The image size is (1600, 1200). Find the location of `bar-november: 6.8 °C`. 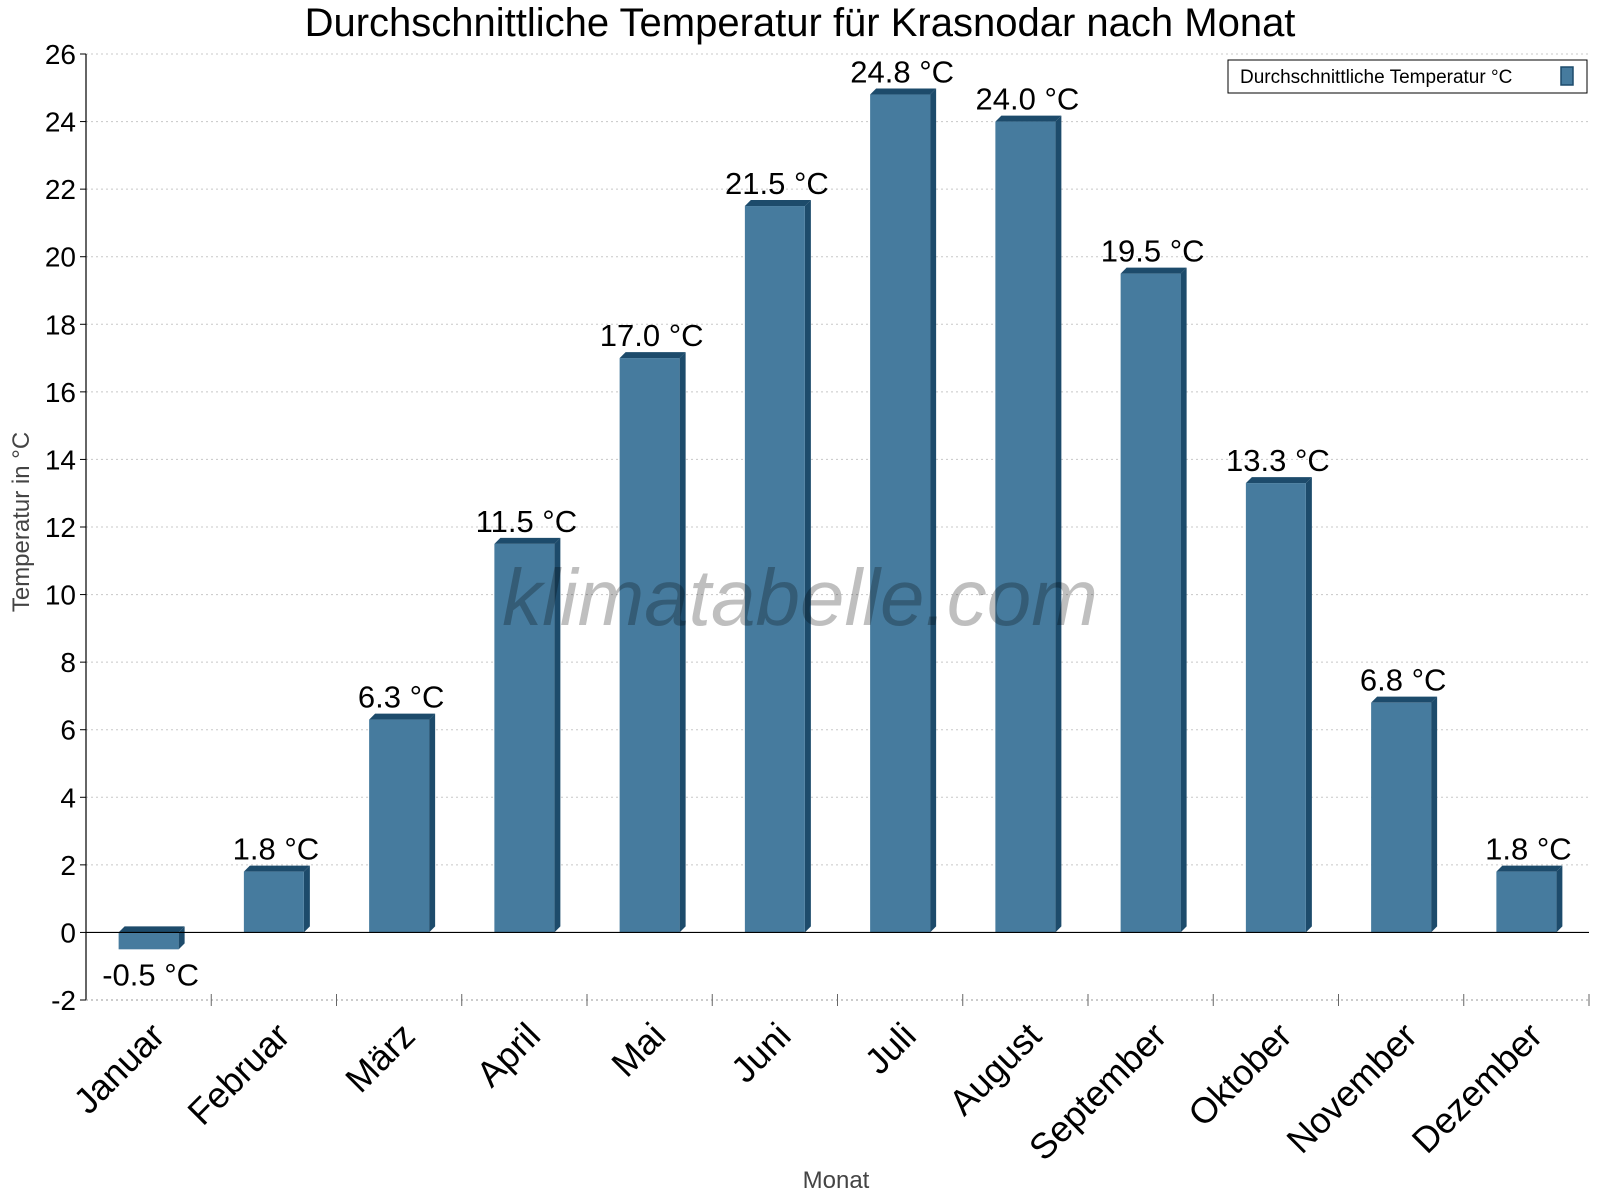

bar-november: 6.8 °C is located at coordinates (1403, 798).